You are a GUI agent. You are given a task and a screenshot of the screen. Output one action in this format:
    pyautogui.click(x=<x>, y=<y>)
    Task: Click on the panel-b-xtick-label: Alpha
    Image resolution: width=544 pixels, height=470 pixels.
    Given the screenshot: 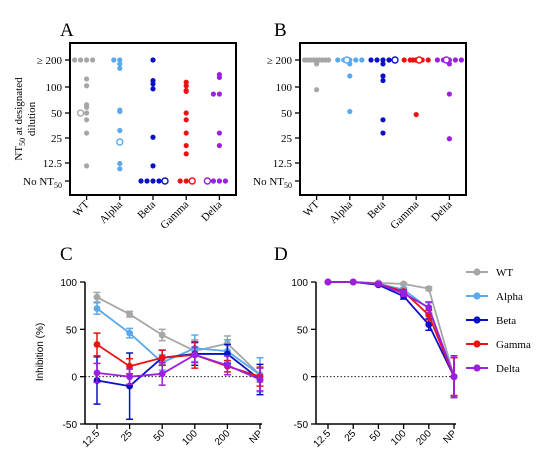 What is the action you would take?
    pyautogui.click(x=341, y=213)
    